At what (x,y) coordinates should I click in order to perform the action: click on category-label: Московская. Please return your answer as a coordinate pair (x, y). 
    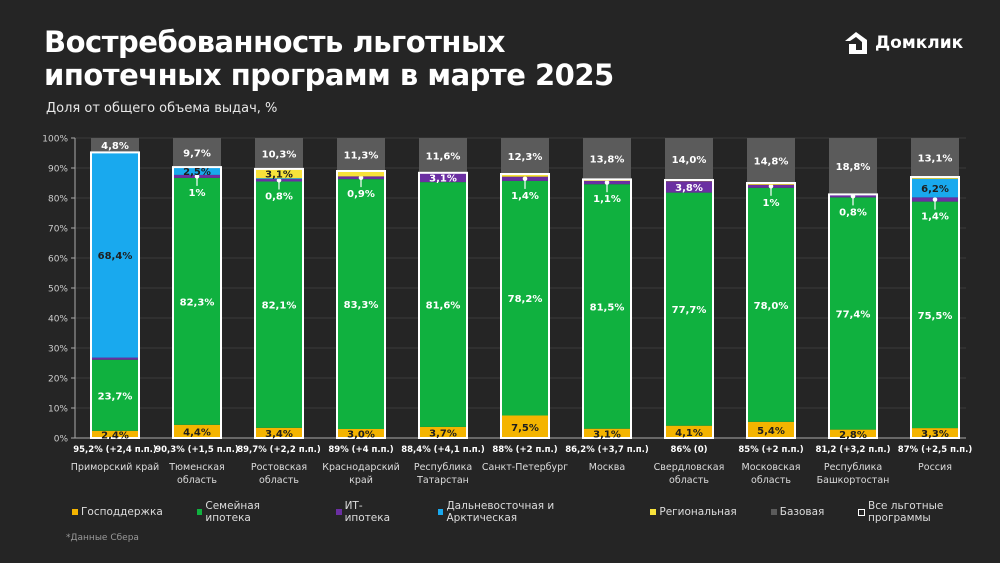
    Looking at the image, I should click on (771, 467).